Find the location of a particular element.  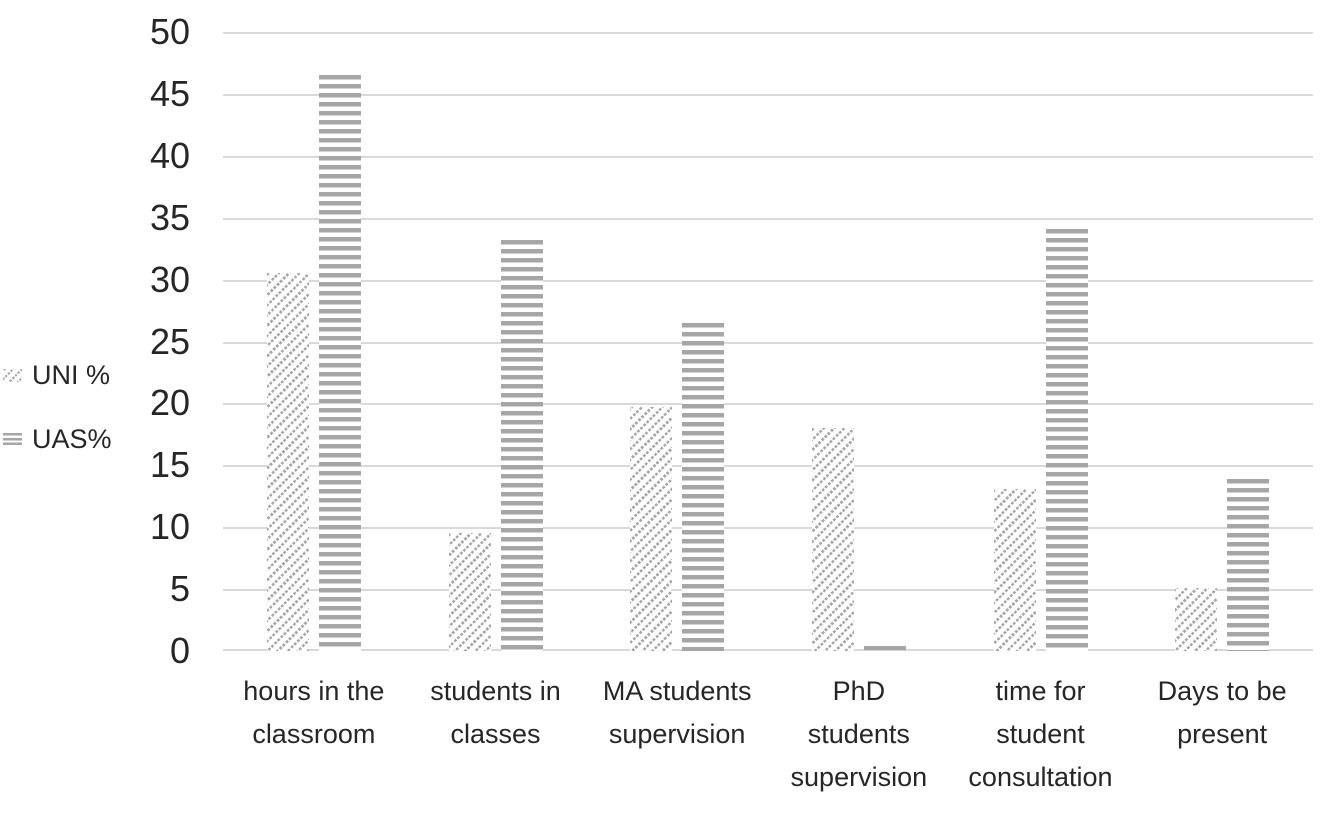

legend-label-uas: UAS% is located at coordinates (72, 438).